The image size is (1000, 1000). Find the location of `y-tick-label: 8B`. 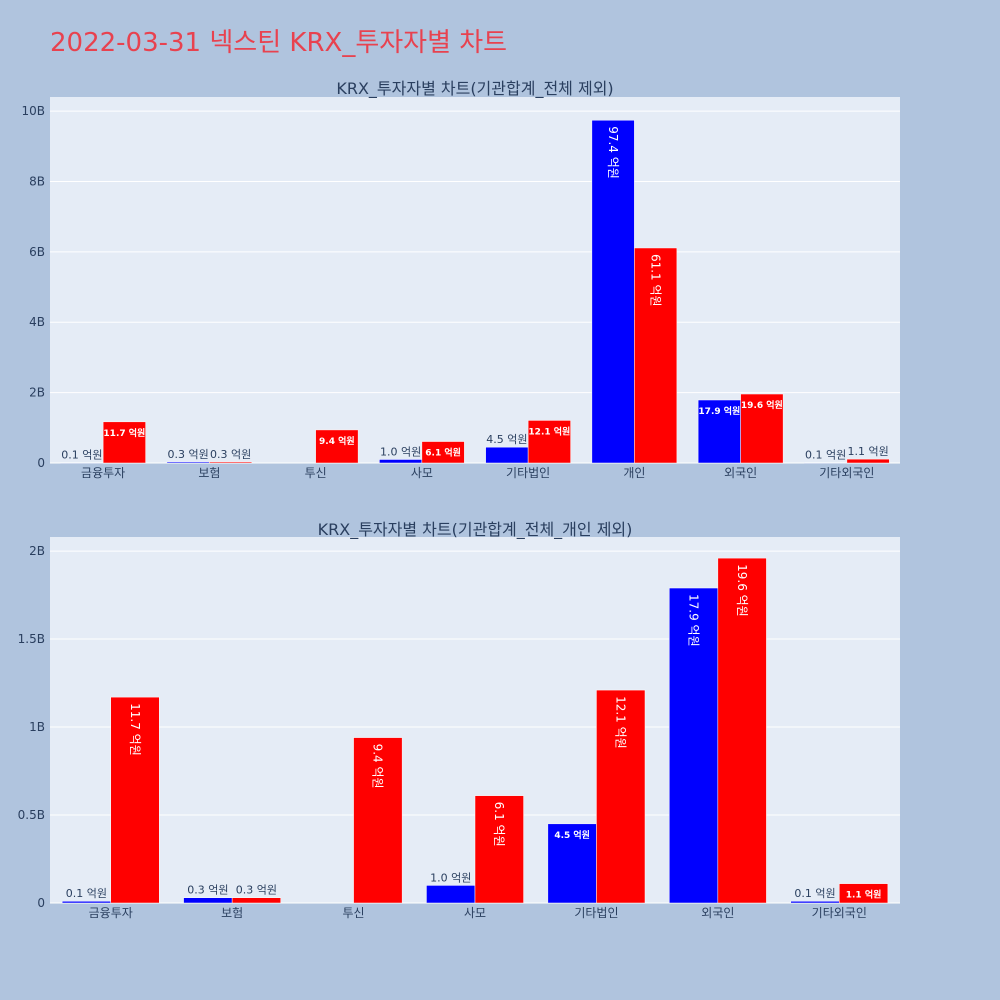

y-tick-label: 8B is located at coordinates (37, 181).